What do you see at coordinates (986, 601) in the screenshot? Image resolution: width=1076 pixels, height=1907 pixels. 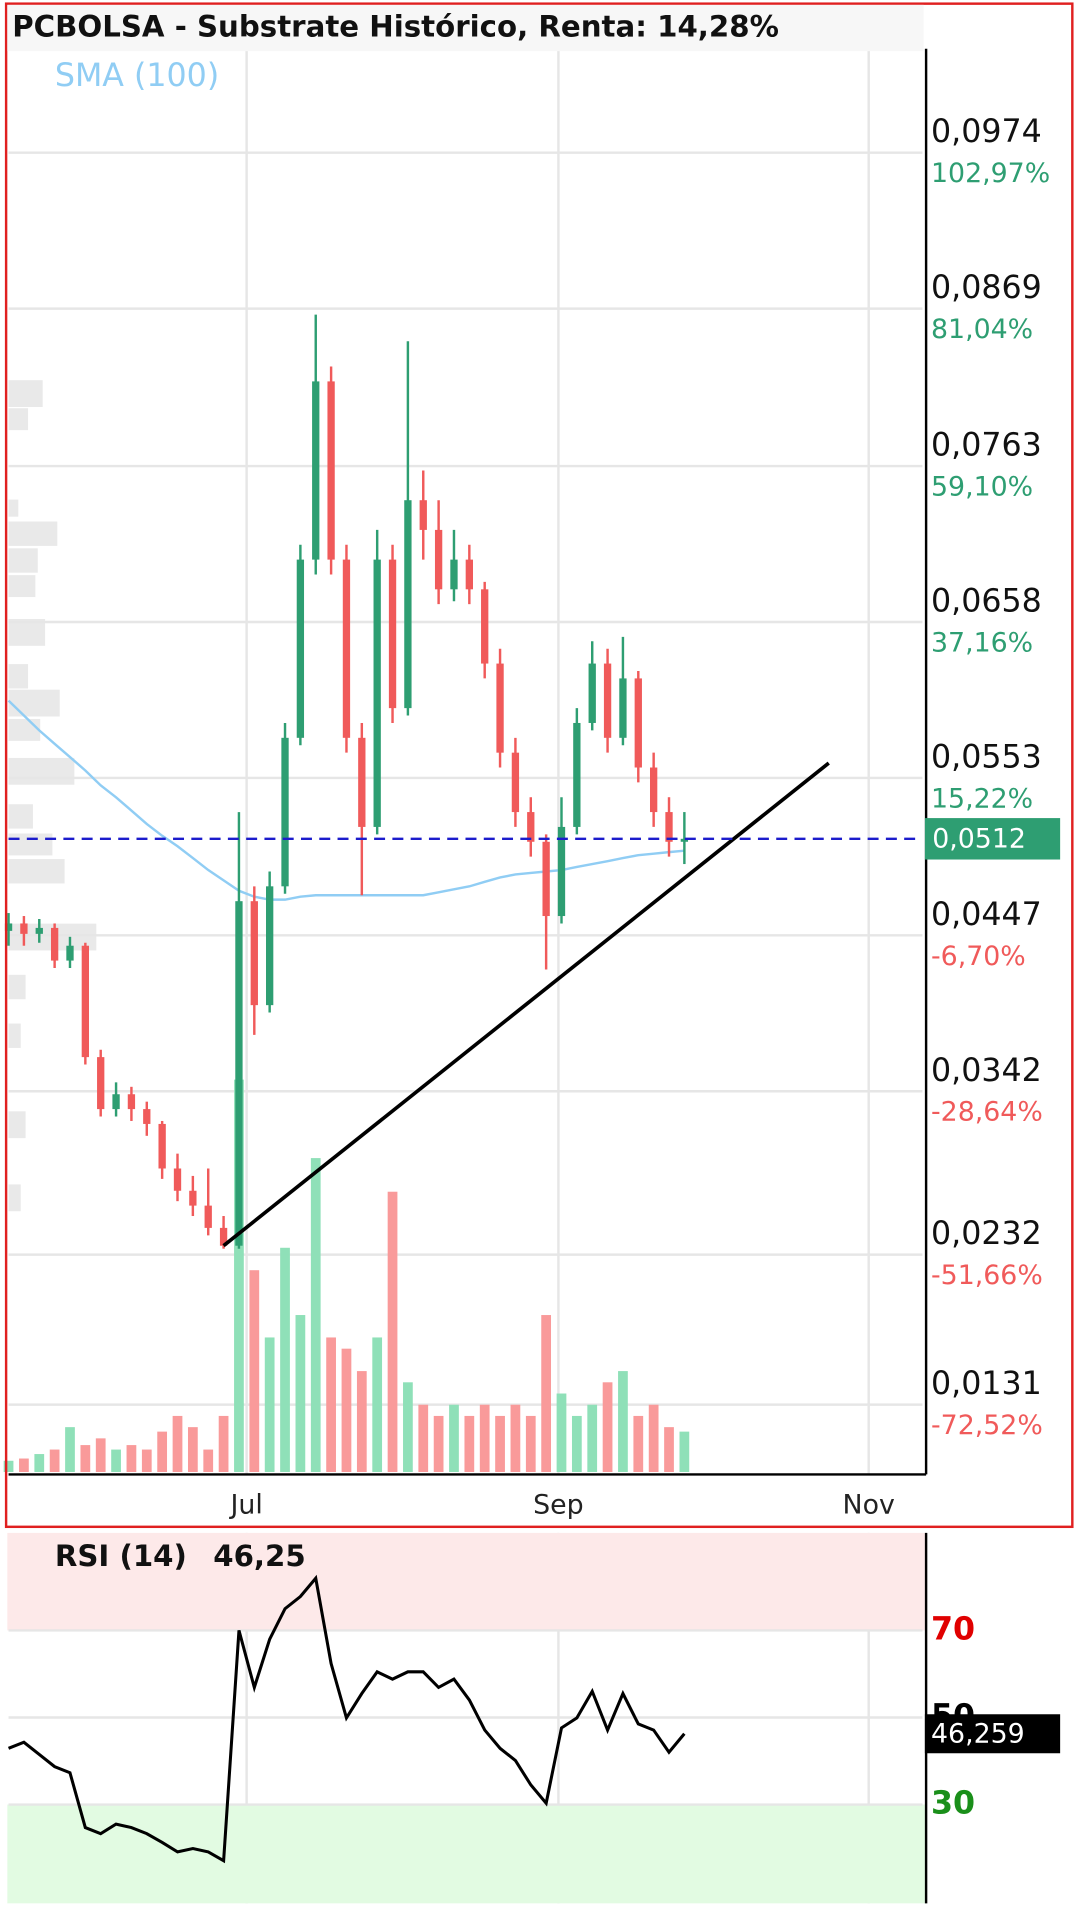 I see `y-tick-label: 0,0658` at bounding box center [986, 601].